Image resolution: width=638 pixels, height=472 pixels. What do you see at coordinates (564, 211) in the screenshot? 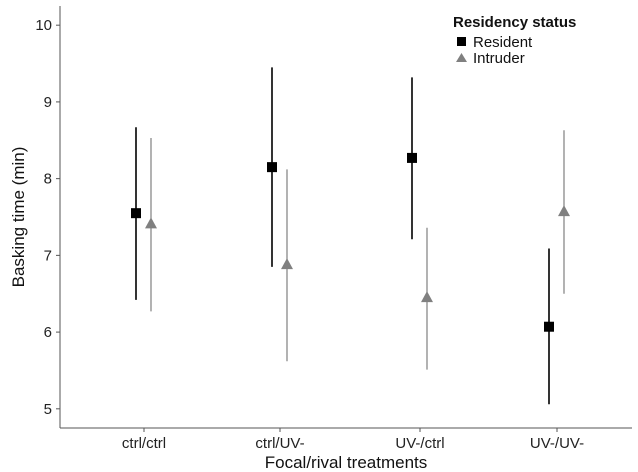
I see `intruder-point-uv-uv` at bounding box center [564, 211].